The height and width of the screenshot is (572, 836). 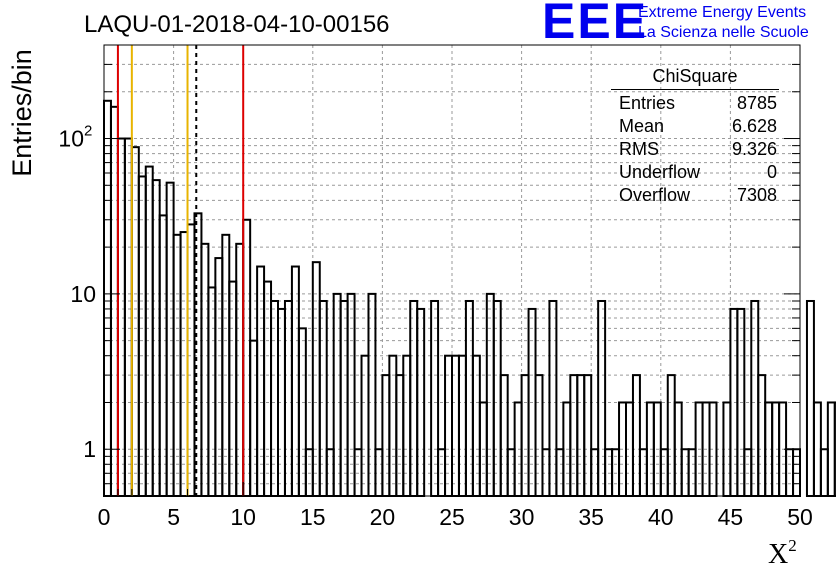 I want to click on stats-row-mean: Mean 6.628, so click(x=698, y=126).